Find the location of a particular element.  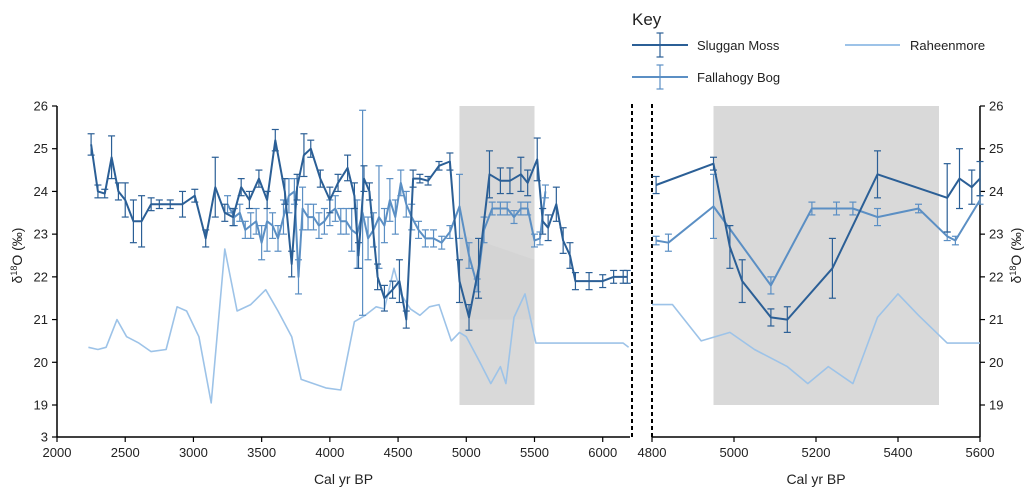

left-x-tick-label-4000: 4000 is located at coordinates (329, 452).